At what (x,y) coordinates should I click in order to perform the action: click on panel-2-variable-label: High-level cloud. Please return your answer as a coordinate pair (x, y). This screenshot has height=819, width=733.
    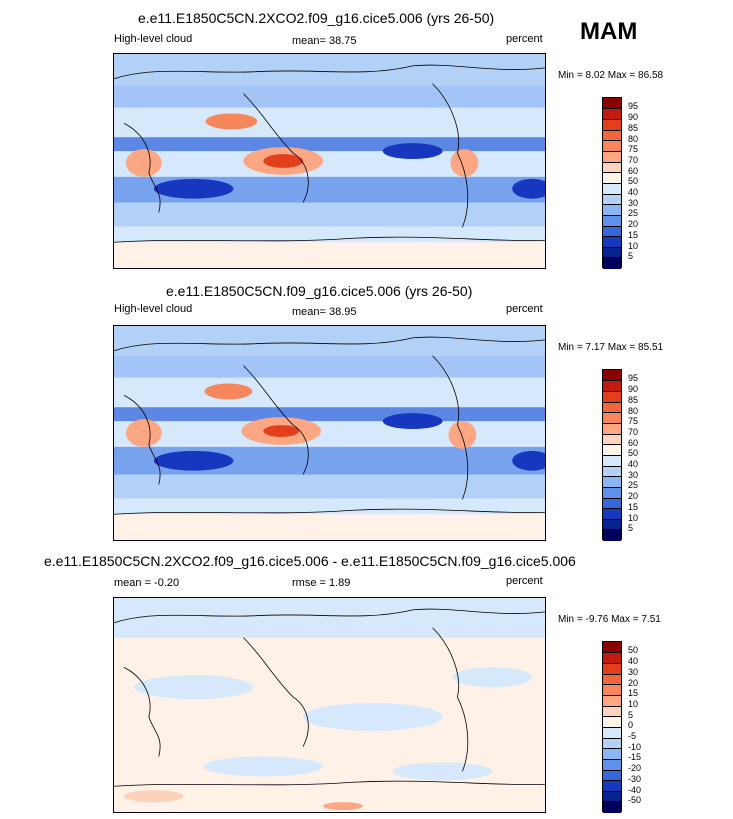
    Looking at the image, I should click on (153, 309).